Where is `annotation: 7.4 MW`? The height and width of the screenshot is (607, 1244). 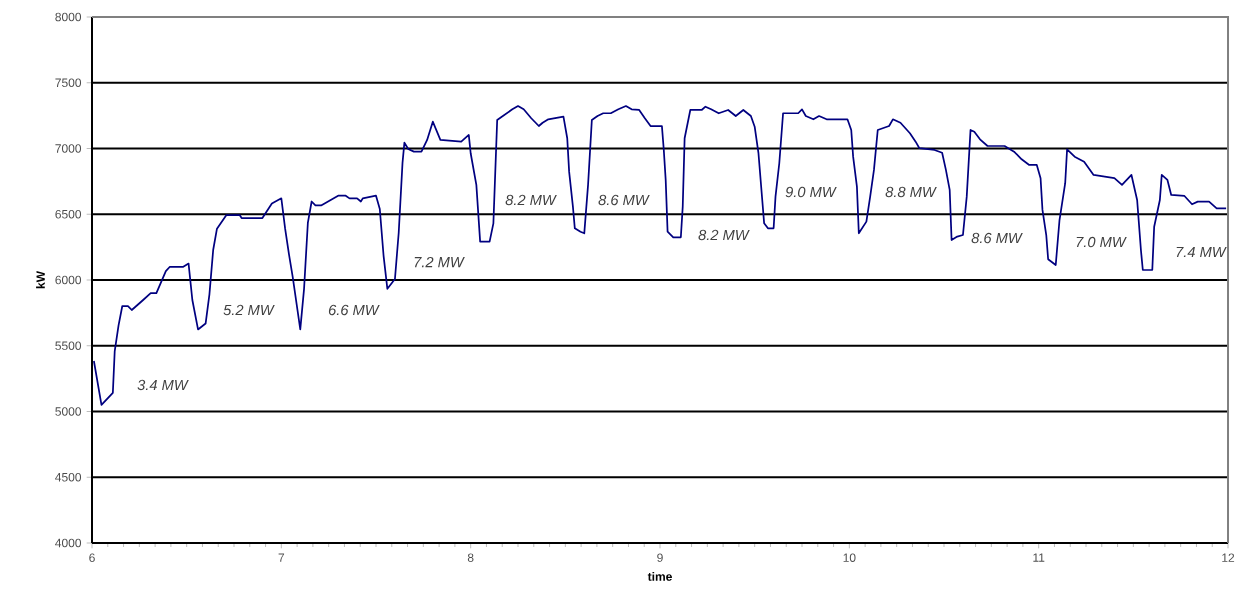 annotation: 7.4 MW is located at coordinates (1201, 252).